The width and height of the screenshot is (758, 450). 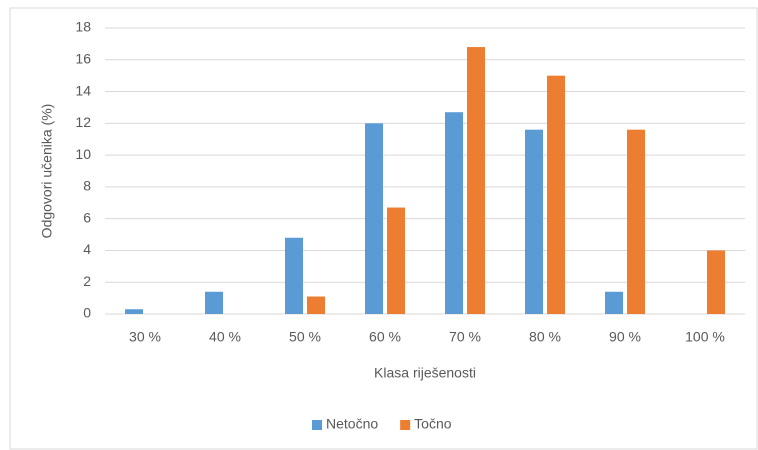 What do you see at coordinates (145, 337) in the screenshot?
I see `x-tick-label: 30 %` at bounding box center [145, 337].